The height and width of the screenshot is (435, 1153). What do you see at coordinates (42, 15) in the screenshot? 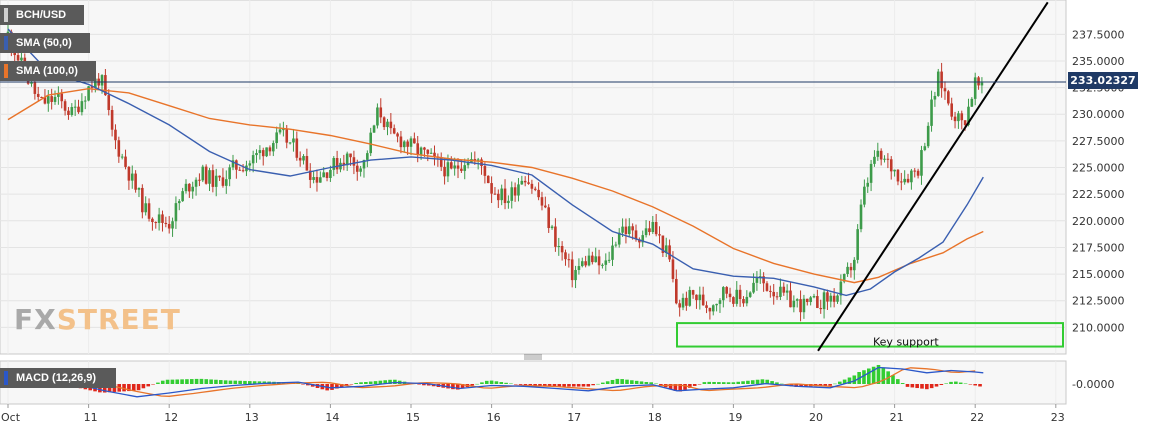
I see `instrument-label: BCH/USD` at bounding box center [42, 15].